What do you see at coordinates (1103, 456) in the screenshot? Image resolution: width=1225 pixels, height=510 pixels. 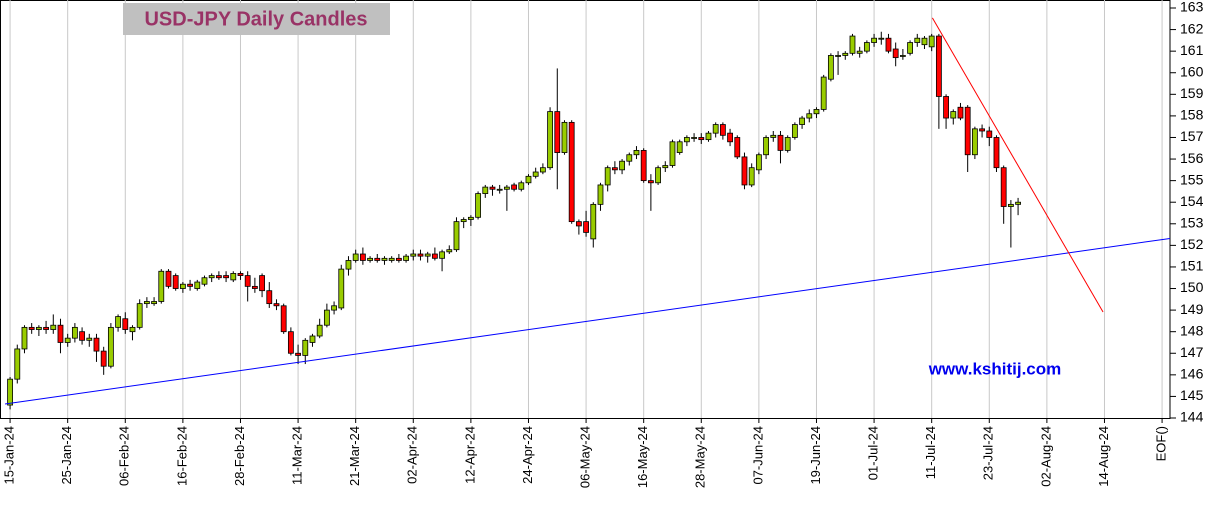 I see `x-tick-label: 14-Aug-24` at bounding box center [1103, 456].